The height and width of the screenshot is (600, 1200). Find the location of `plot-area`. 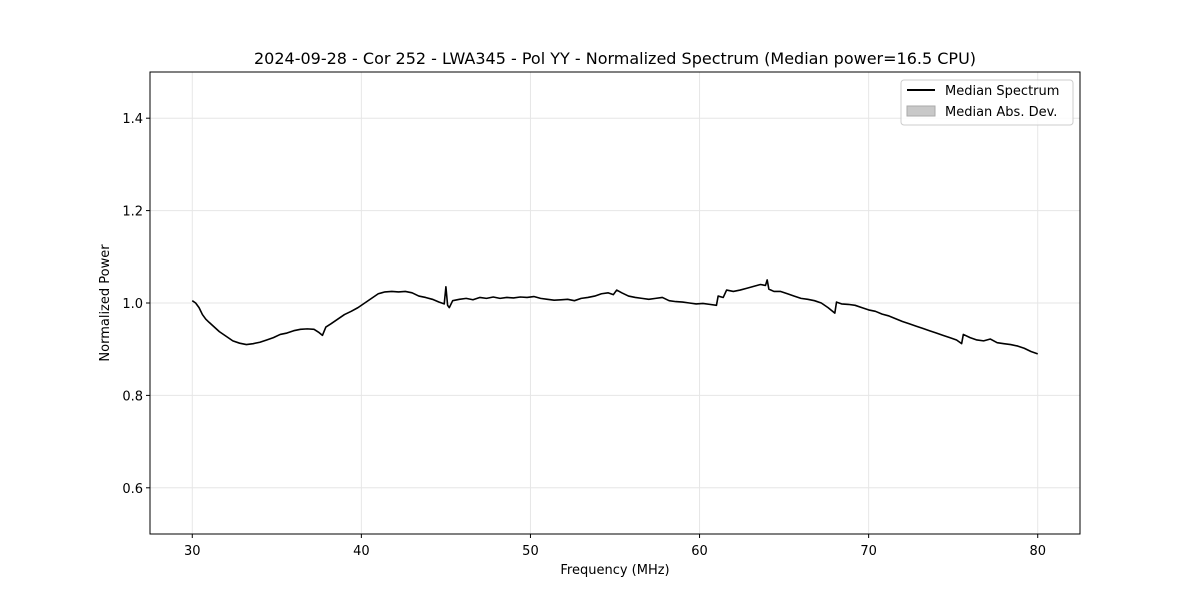

plot-area is located at coordinates (614, 317).